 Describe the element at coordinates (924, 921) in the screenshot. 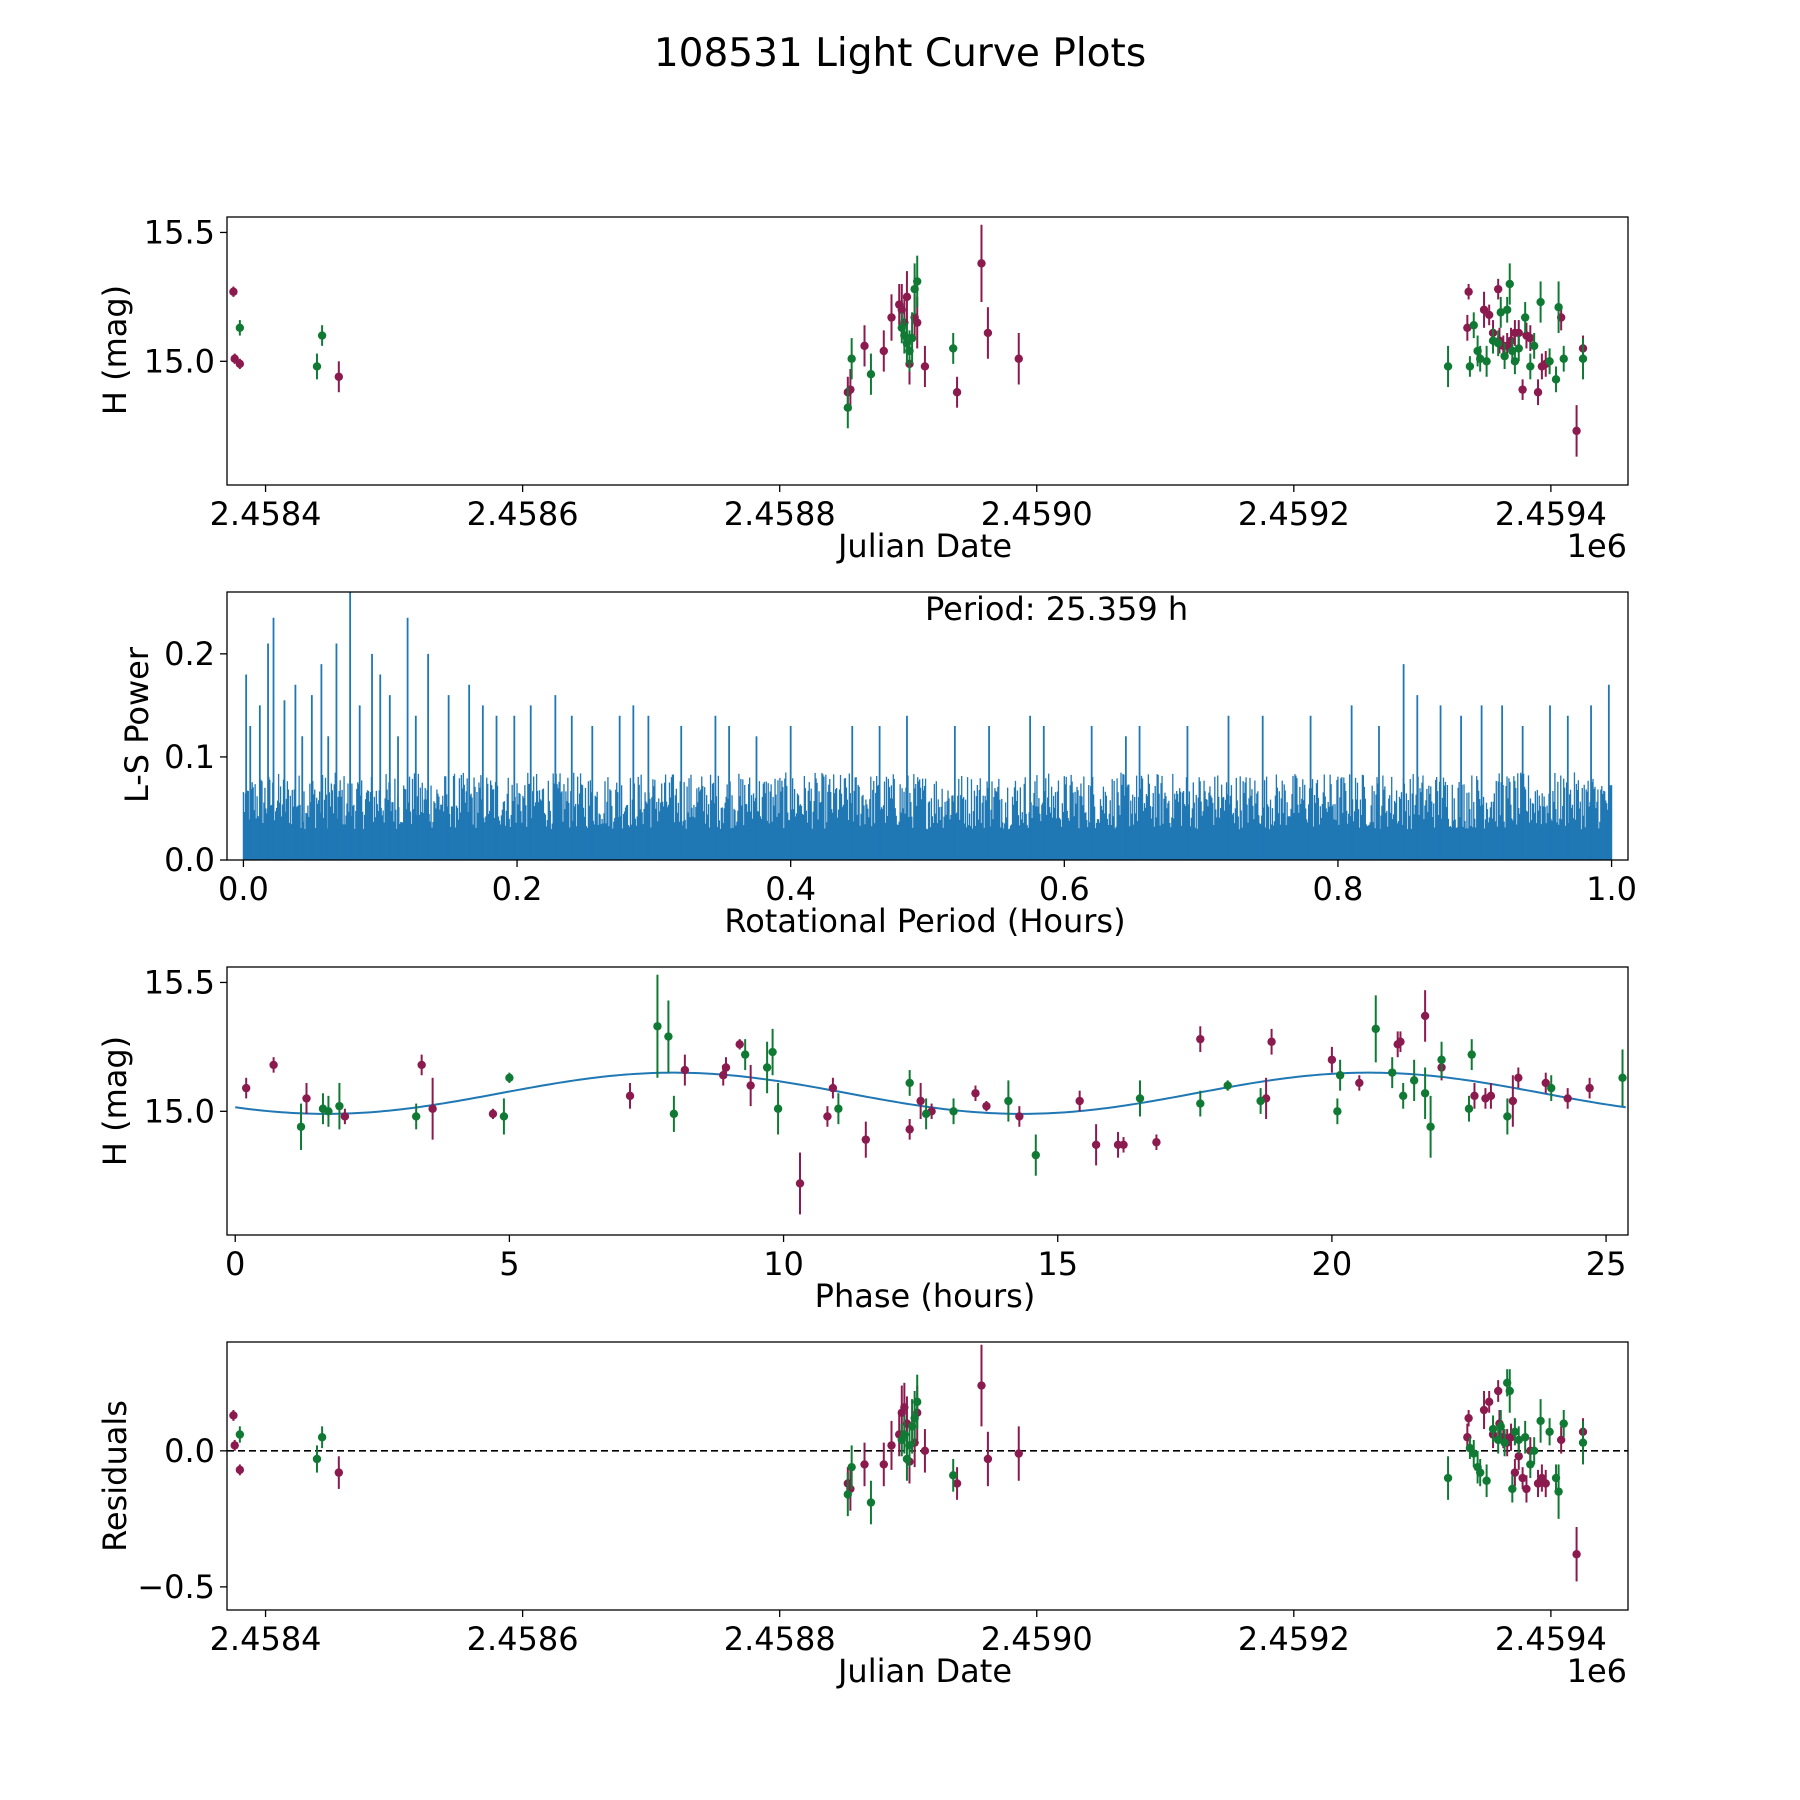

I see `periodogram-xlabel: Rotational Period (Hours)` at that location.